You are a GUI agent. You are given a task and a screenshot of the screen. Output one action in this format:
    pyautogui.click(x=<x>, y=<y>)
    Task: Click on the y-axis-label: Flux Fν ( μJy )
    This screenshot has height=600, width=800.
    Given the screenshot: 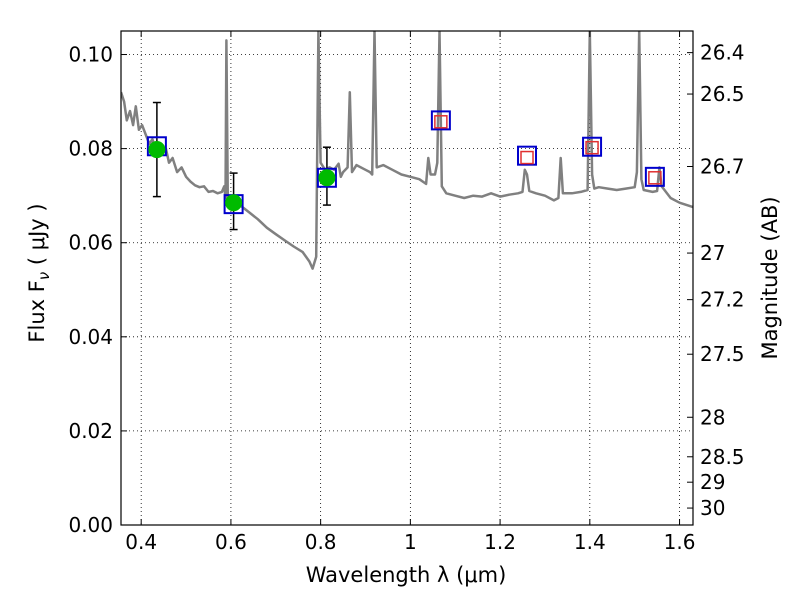 What is the action you would take?
    pyautogui.click(x=39, y=272)
    